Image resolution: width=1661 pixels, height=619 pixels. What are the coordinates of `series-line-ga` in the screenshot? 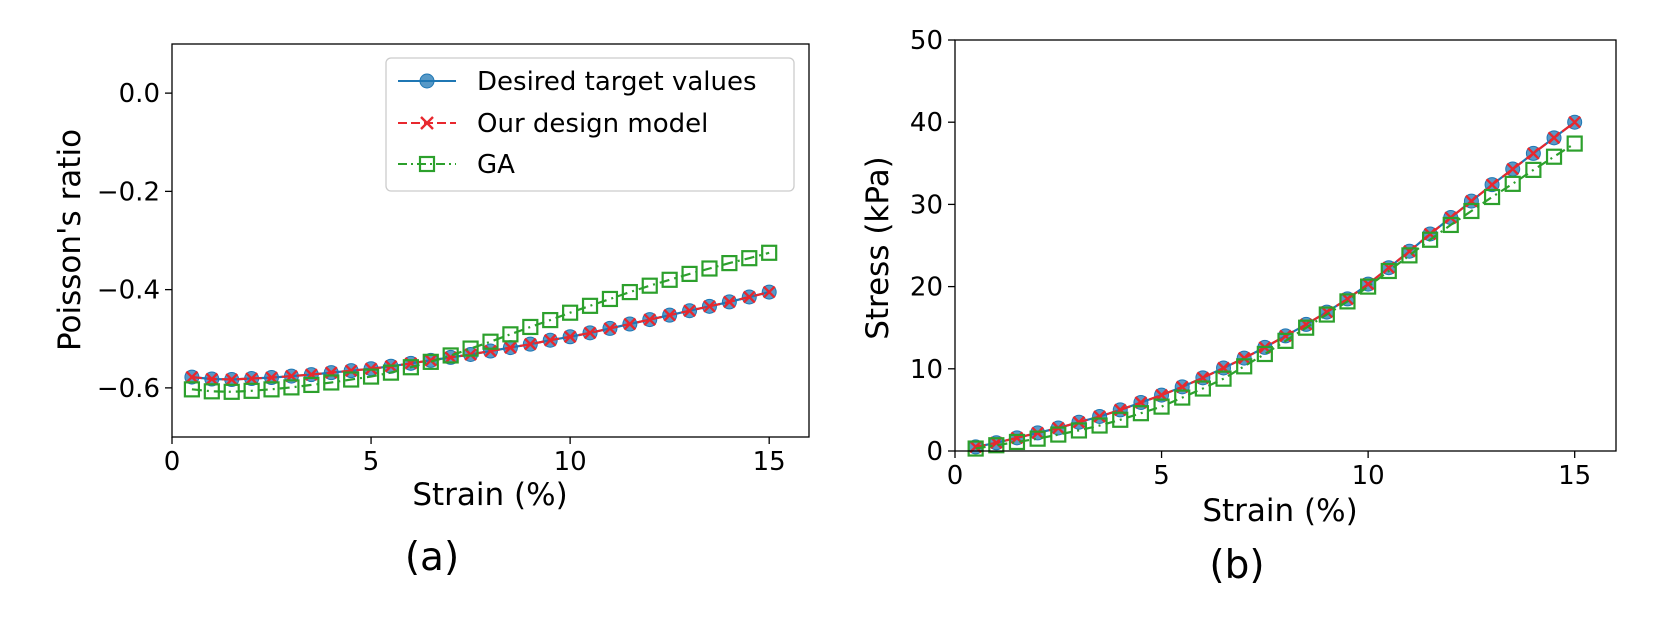 It's located at (480, 322).